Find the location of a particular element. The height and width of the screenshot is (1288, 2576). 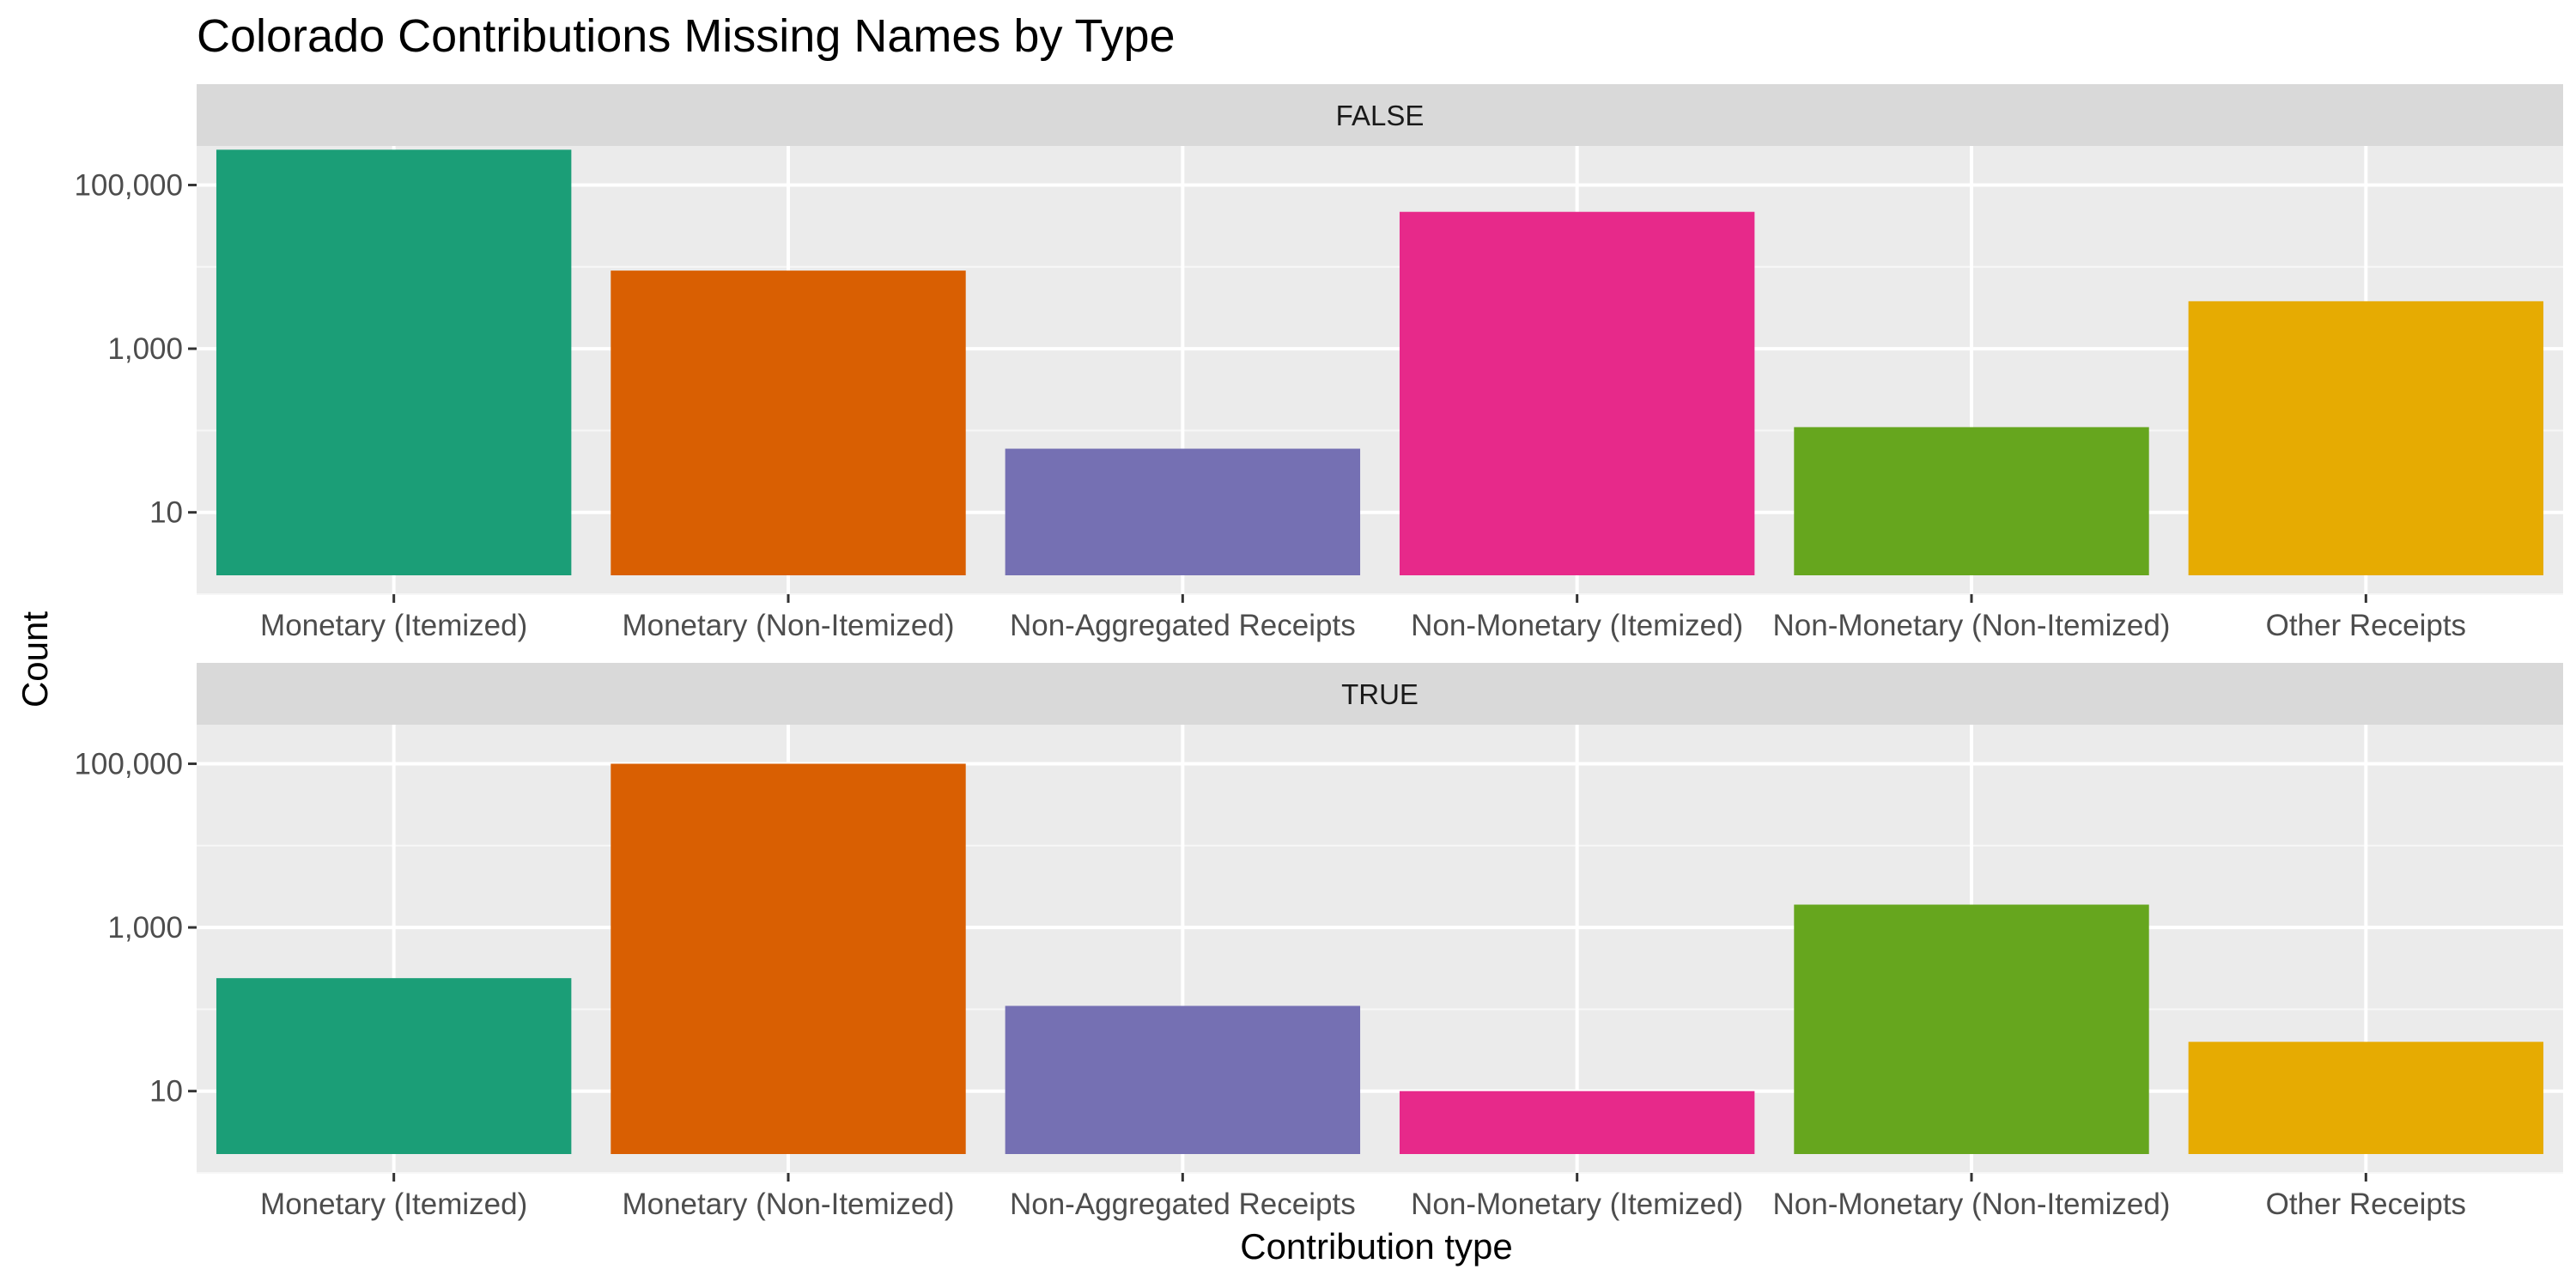

facet-strip-label: FALSE is located at coordinates (1380, 116).